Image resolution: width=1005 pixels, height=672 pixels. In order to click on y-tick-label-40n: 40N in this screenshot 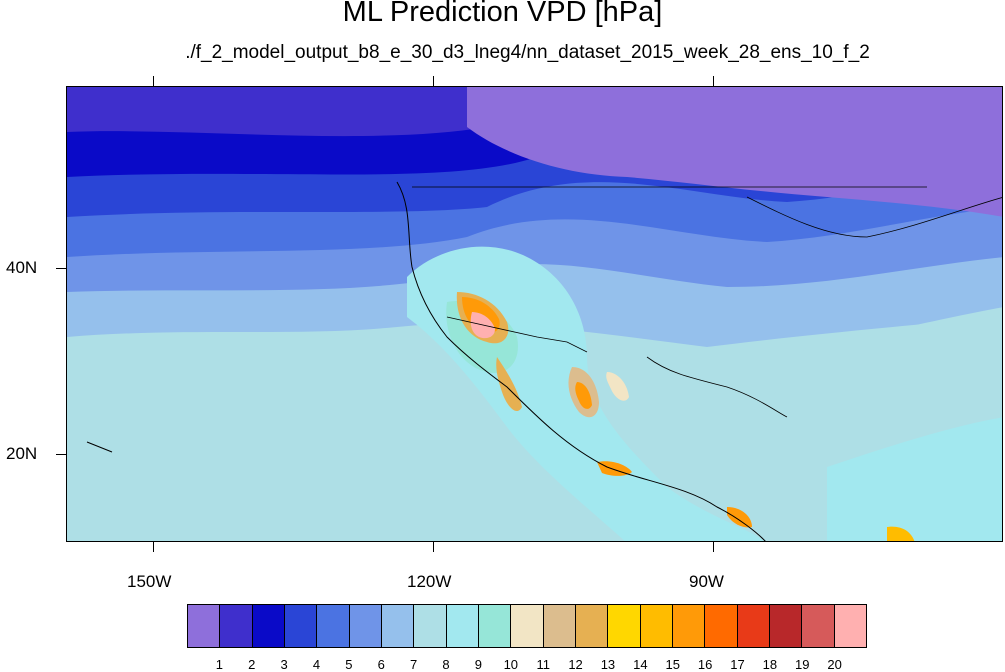, I will do `click(22, 267)`.